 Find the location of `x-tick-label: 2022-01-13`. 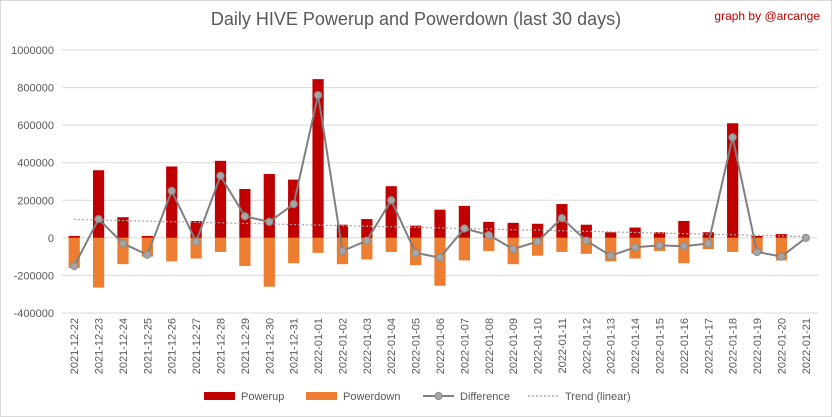

x-tick-label: 2022-01-13 is located at coordinates (612, 346).